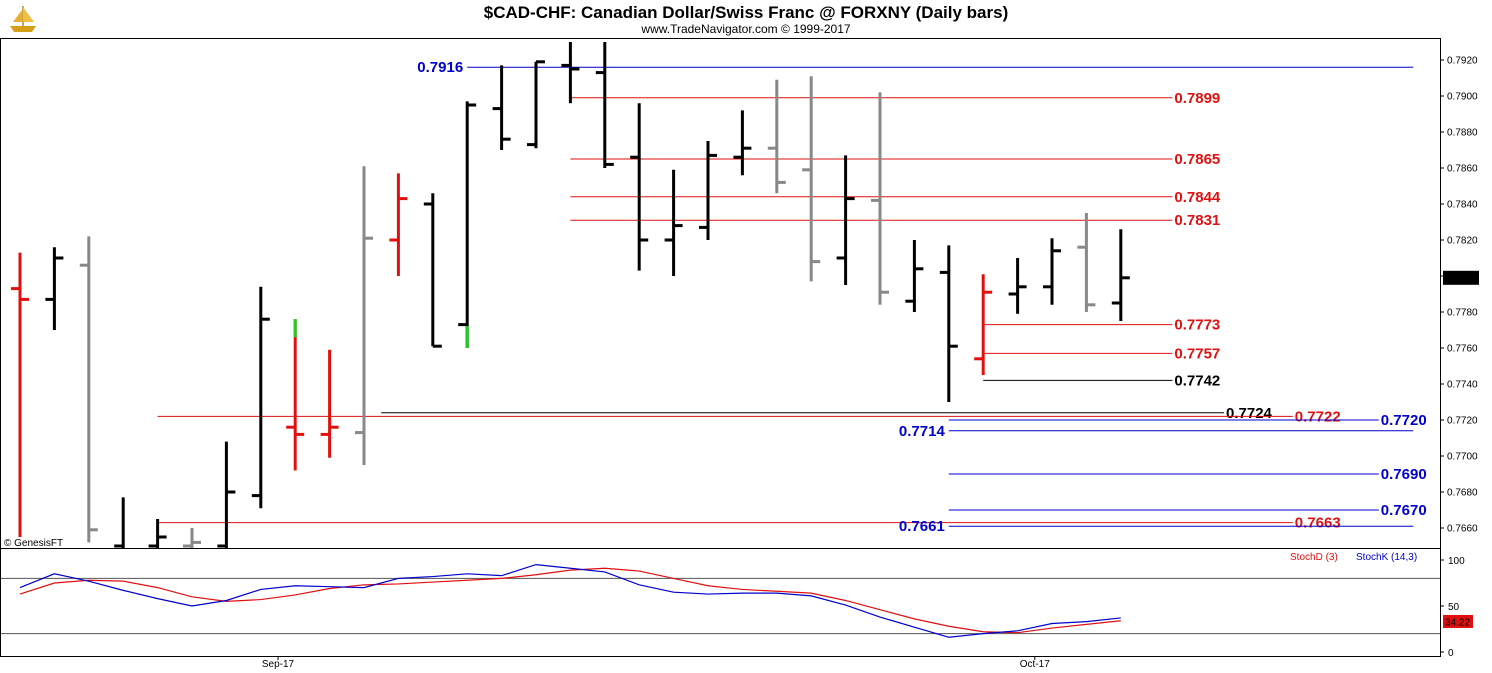 This screenshot has height=673, width=1492. Describe the element at coordinates (1197, 220) in the screenshot. I see `level-label: 0.7831` at that location.